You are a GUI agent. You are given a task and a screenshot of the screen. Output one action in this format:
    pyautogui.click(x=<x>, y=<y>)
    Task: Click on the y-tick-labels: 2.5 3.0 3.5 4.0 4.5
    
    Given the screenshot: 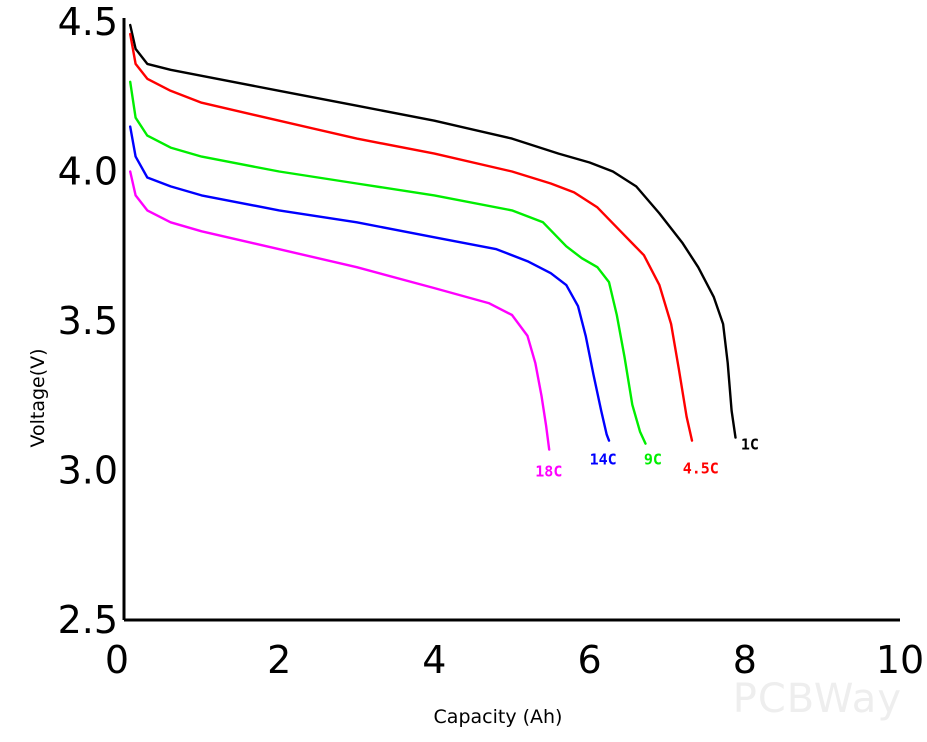 What is the action you would take?
    pyautogui.click(x=88, y=321)
    